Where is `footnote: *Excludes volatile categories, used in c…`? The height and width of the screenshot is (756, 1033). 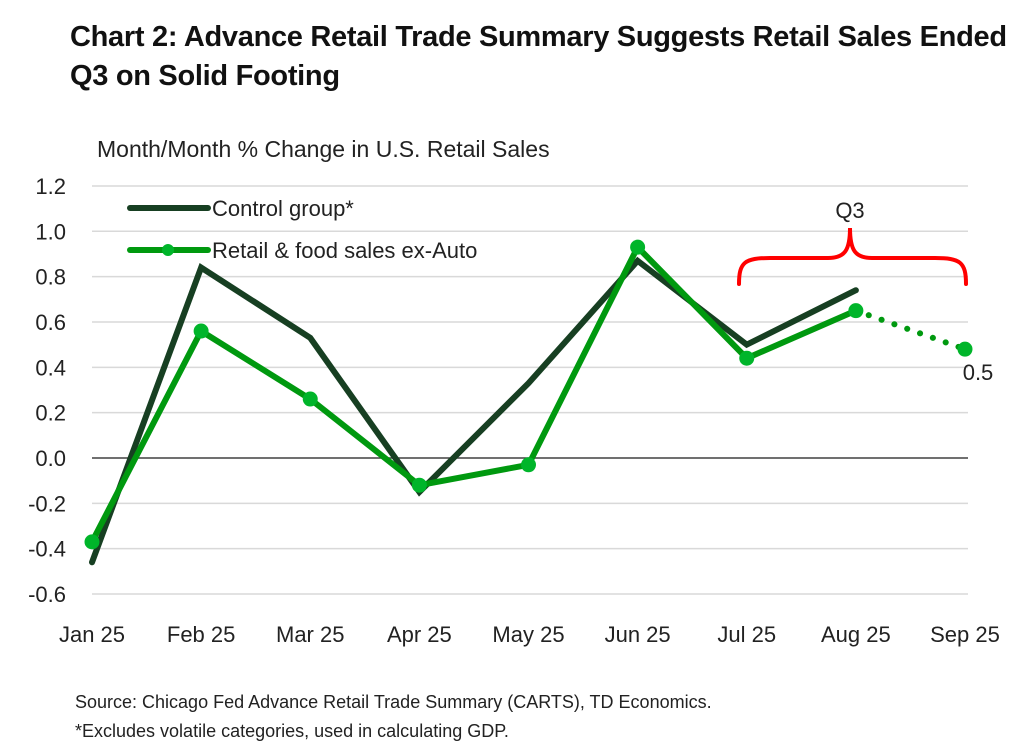 footnote: *Excludes volatile categories, used in c… is located at coordinates (292, 731).